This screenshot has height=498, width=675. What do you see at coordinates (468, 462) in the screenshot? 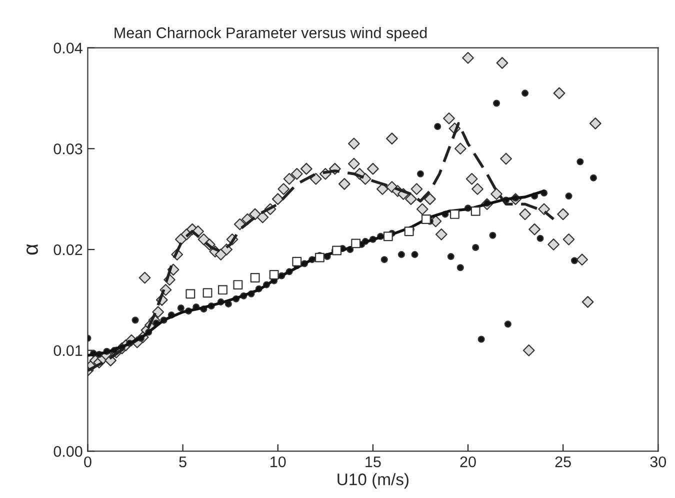
I see `x-tick-label: 20` at bounding box center [468, 462].